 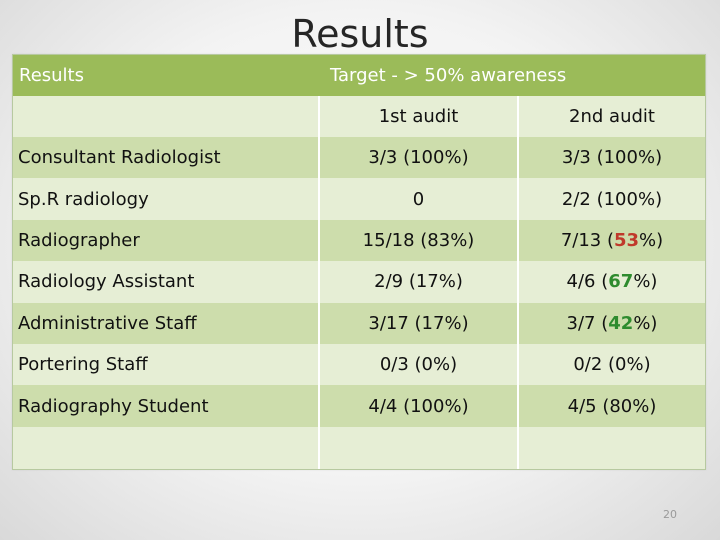 I want to click on slide-number: 20, so click(x=670, y=514).